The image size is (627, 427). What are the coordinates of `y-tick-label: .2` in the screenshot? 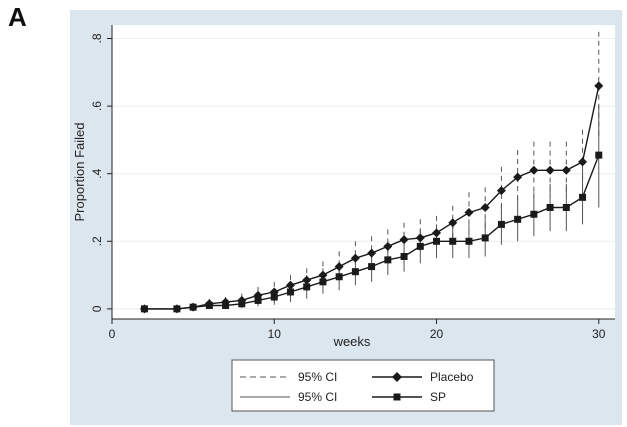 It's located at (97, 241).